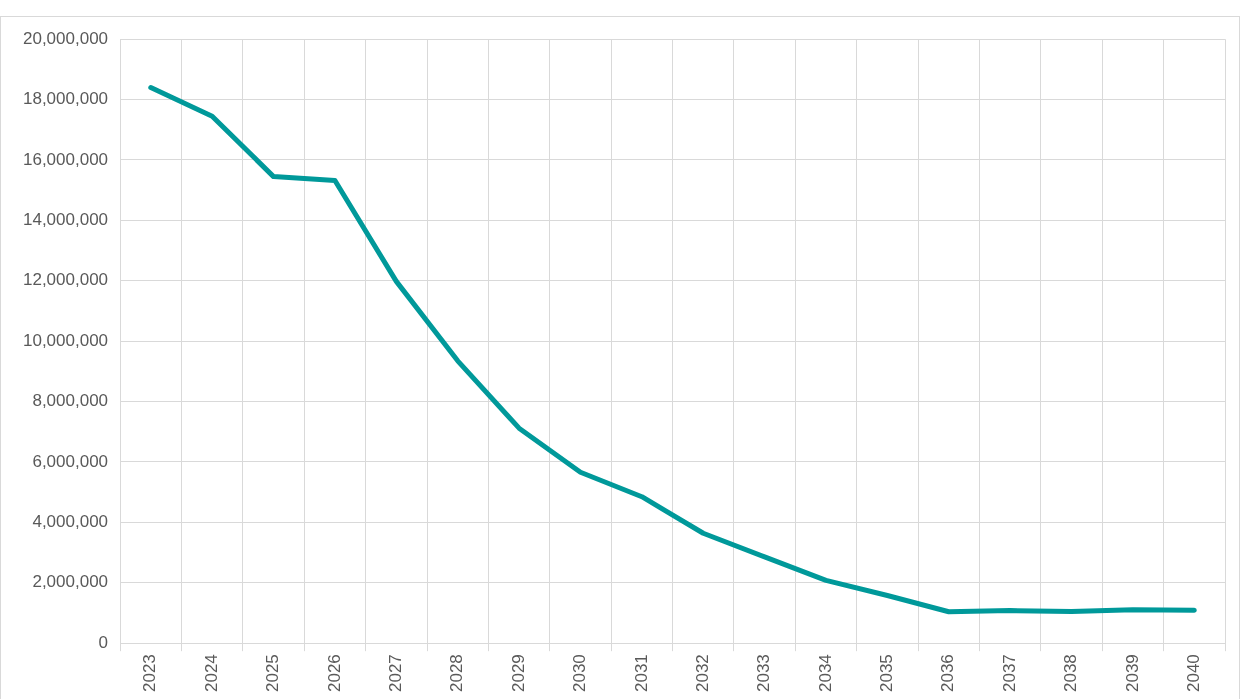  What do you see at coordinates (273, 673) in the screenshot?
I see `x-tick-label: 2025` at bounding box center [273, 673].